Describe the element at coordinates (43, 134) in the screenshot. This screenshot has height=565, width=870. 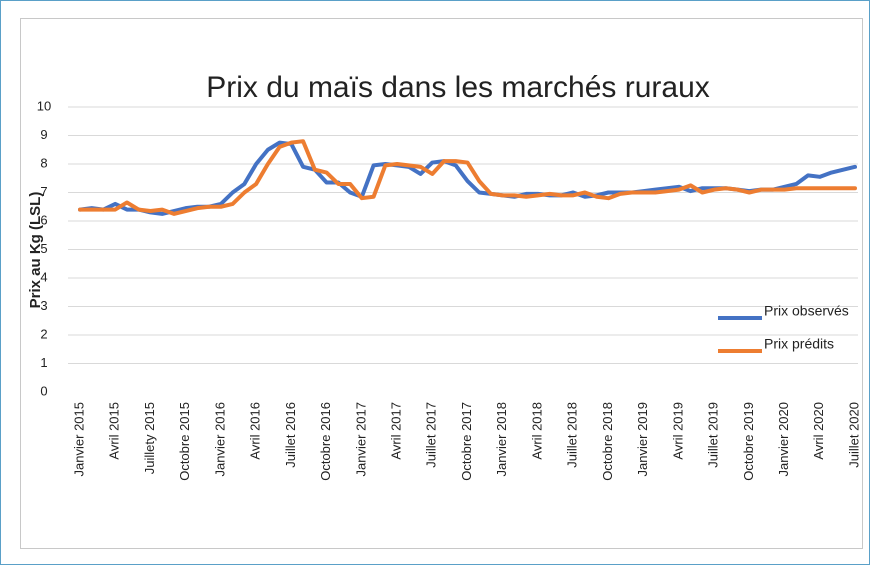
I see `y-tick-label: 9` at that location.